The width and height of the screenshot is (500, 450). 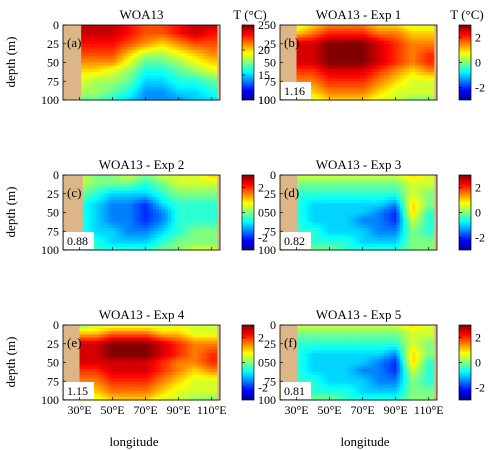 What do you see at coordinates (53, 63) in the screenshot?
I see `y-tick-label: 50` at bounding box center [53, 63].